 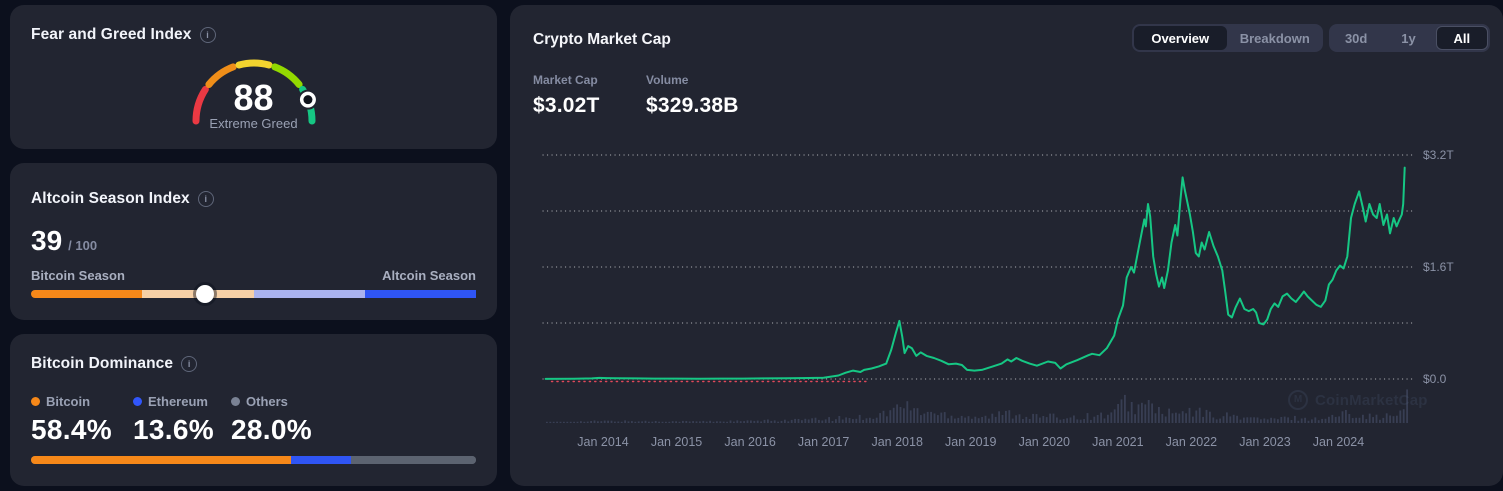 What do you see at coordinates (35, 401) in the screenshot?
I see `bitcoin-dot-icon` at bounding box center [35, 401].